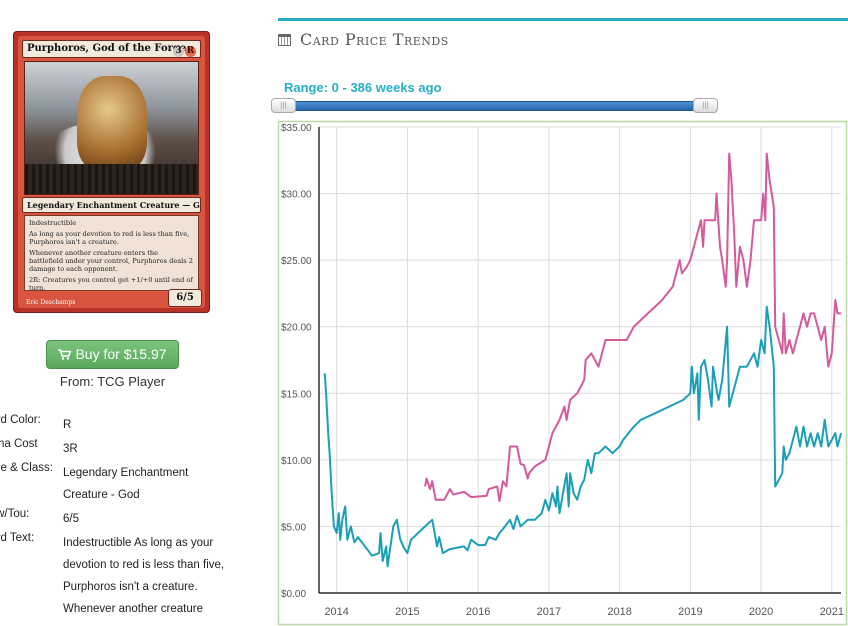  Describe the element at coordinates (125, 425) in the screenshot. I see `detail-row-color: Card Color: R` at that location.